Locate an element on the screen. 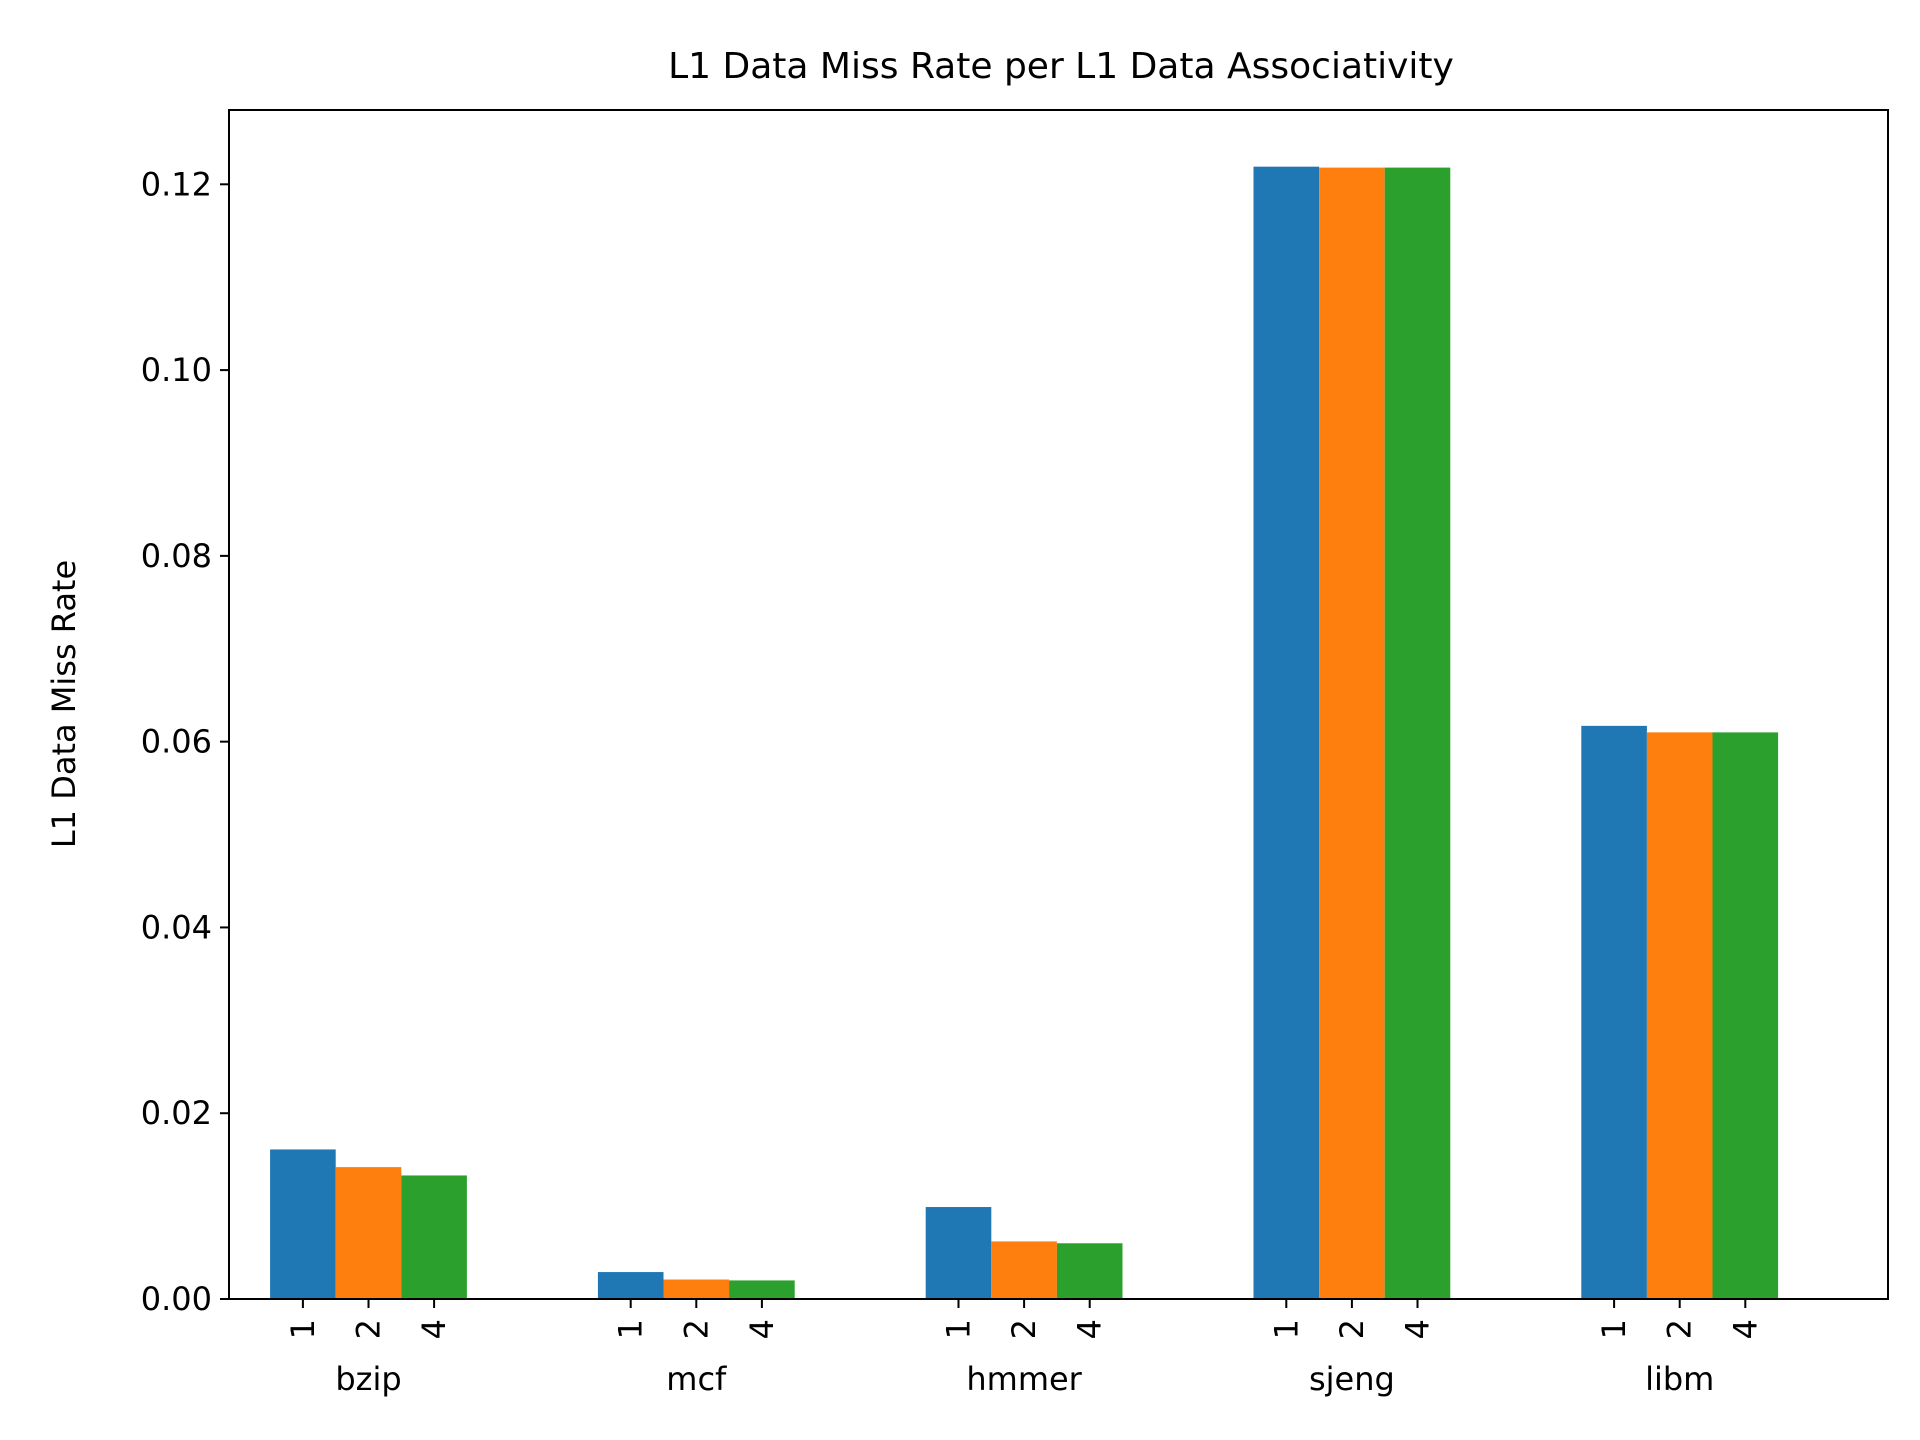 The width and height of the screenshot is (1920, 1440). x-ticks: 1 2 4 bzip 1 2 4 mcf 1 2 4 hmmer 1 2 4 sjeng 1 2 4 libm is located at coordinates (1024, 1348).